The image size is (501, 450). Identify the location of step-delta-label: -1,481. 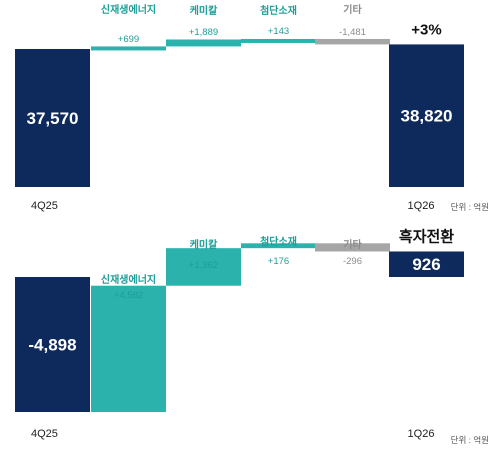
(352, 32).